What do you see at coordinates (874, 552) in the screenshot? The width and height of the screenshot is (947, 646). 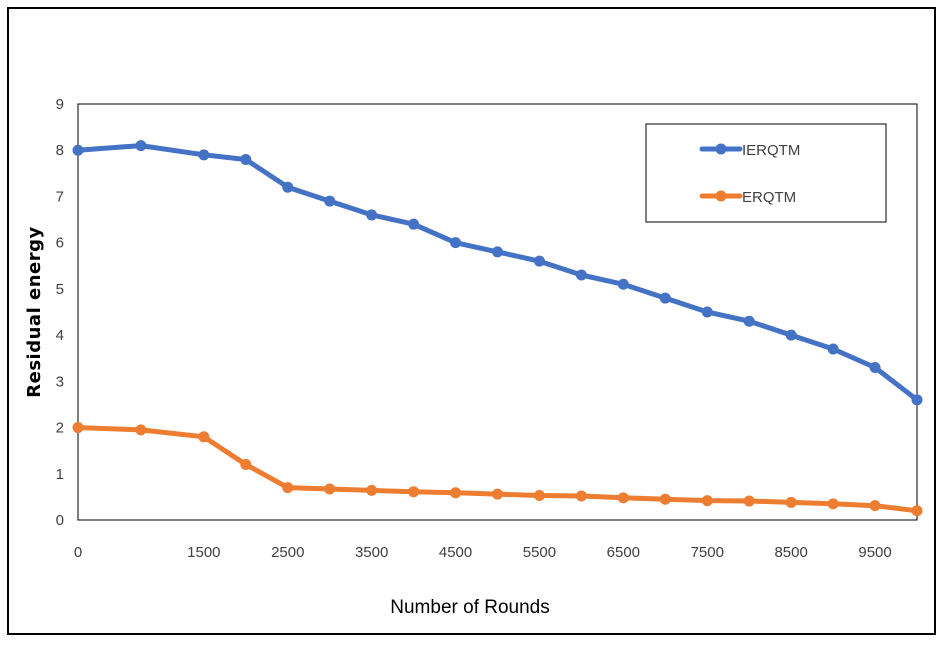 I see `x-tick-label: 9500` at bounding box center [874, 552].